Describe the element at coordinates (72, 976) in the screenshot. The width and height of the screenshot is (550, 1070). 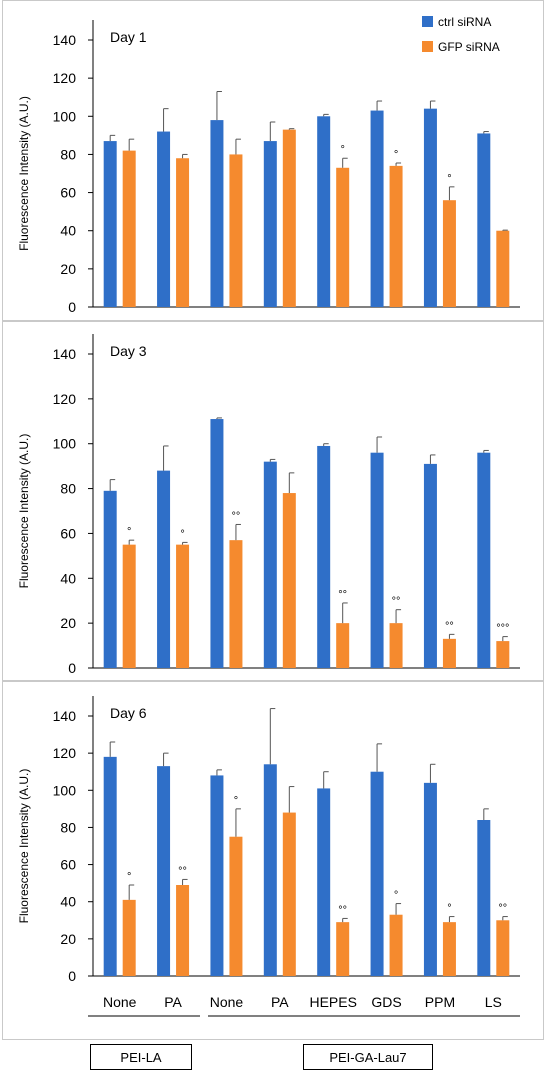
I see `p3-y-tick-label: 0` at that location.